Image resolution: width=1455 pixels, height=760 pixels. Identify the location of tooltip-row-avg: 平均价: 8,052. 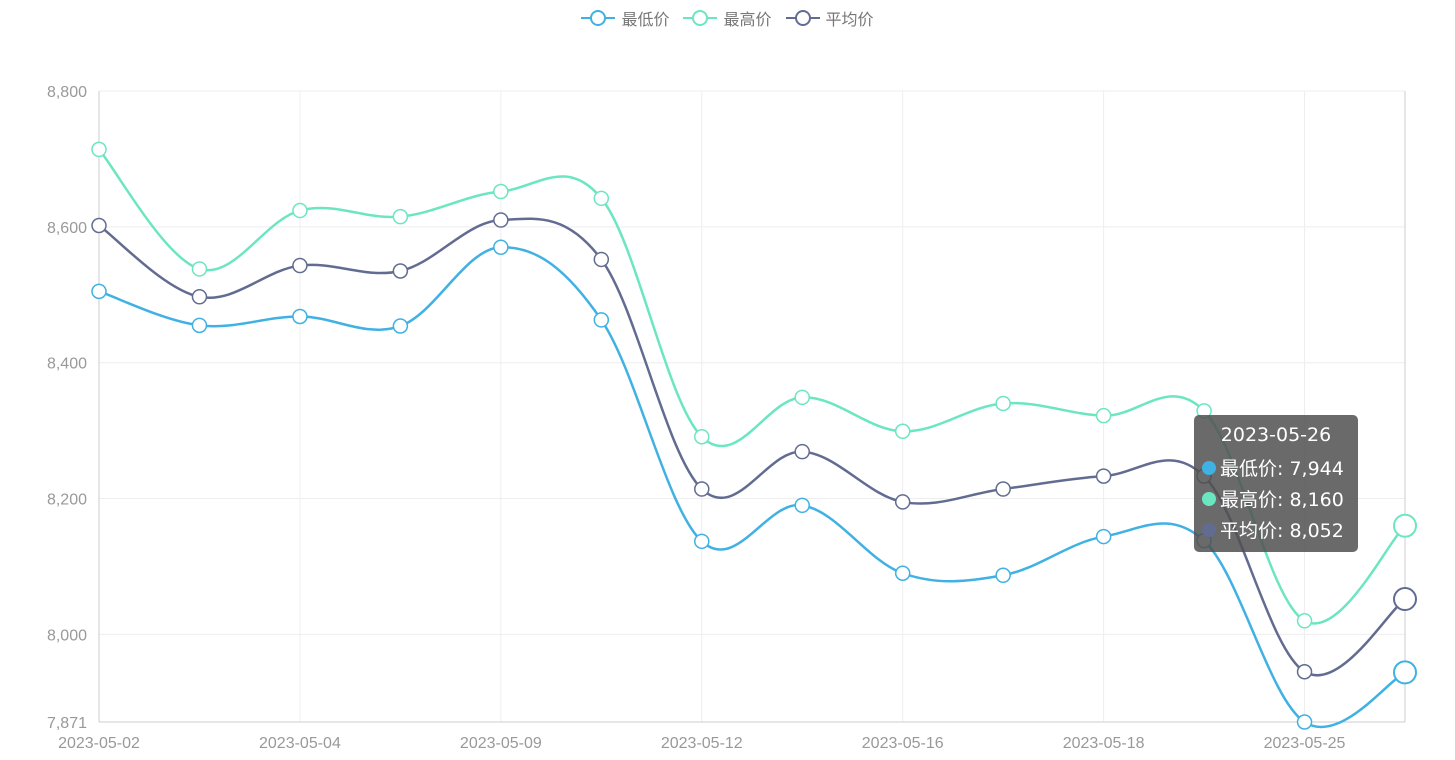
(1276, 529).